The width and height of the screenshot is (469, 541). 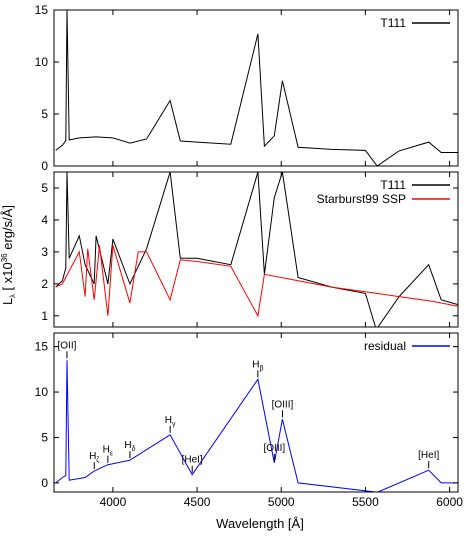 I want to click on y-axis-title: Lλ [ x1036 erg/s/Å], so click(x=8, y=255).